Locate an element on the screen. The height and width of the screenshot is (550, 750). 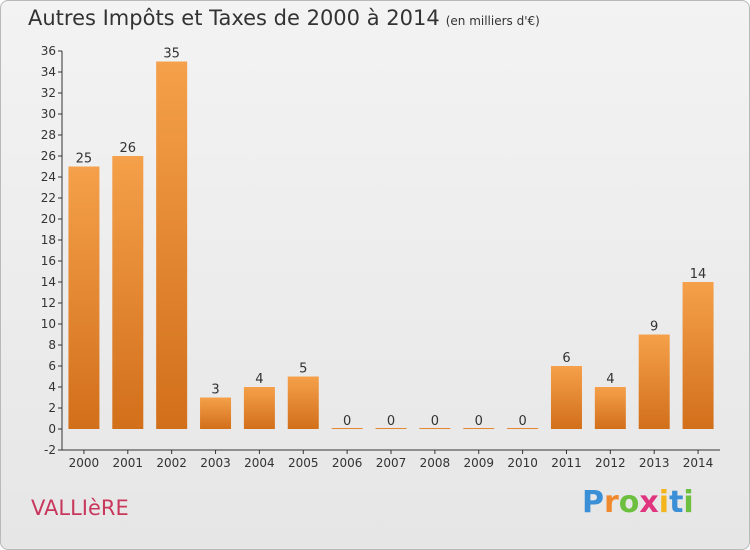
data-label: 5 is located at coordinates (303, 369).